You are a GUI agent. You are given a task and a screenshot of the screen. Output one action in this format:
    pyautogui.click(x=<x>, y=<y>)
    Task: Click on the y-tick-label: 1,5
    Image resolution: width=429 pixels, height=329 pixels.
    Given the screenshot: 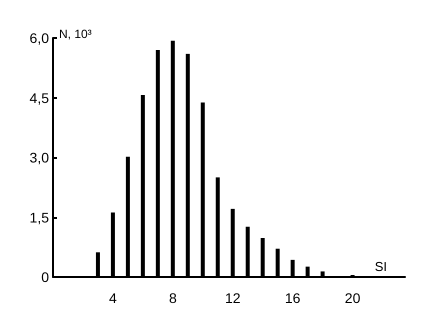 What is the action you would take?
    pyautogui.click(x=40, y=217)
    